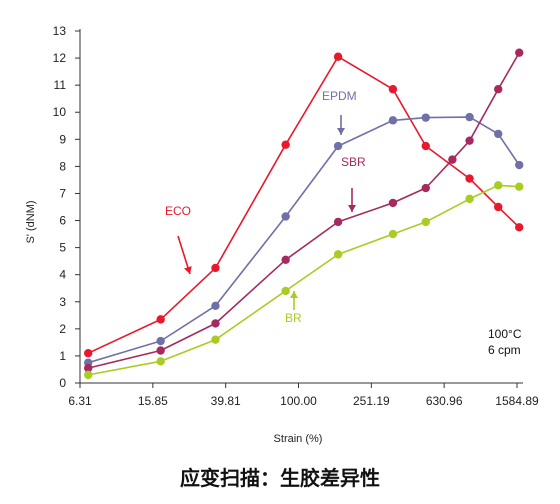  I want to click on y-tick-label: 8, so click(62, 166).